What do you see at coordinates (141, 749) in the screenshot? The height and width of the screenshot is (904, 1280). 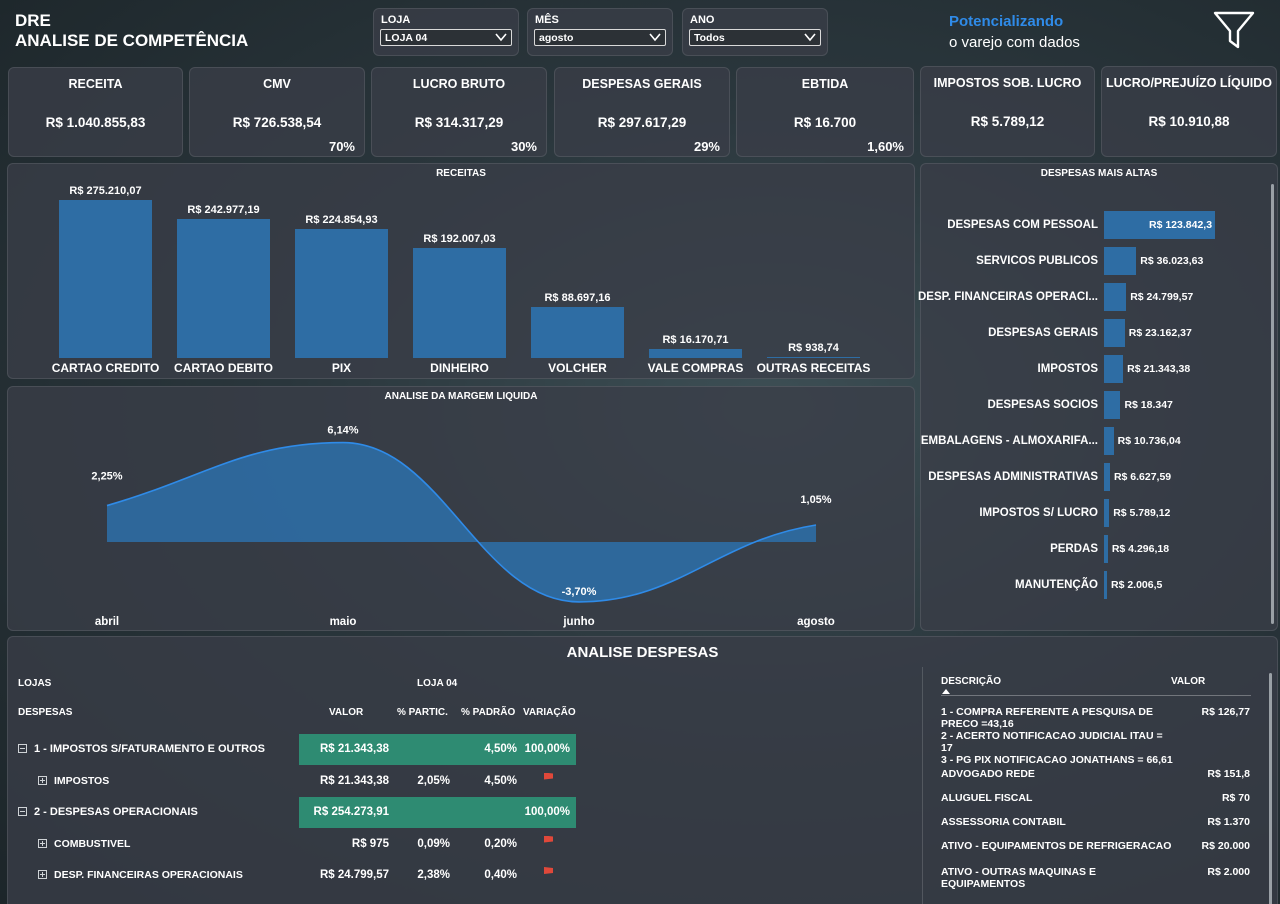 I see `table-row-label: 1 - IMPOSTOS S/FATURAMENTO E OUTROS` at bounding box center [141, 749].